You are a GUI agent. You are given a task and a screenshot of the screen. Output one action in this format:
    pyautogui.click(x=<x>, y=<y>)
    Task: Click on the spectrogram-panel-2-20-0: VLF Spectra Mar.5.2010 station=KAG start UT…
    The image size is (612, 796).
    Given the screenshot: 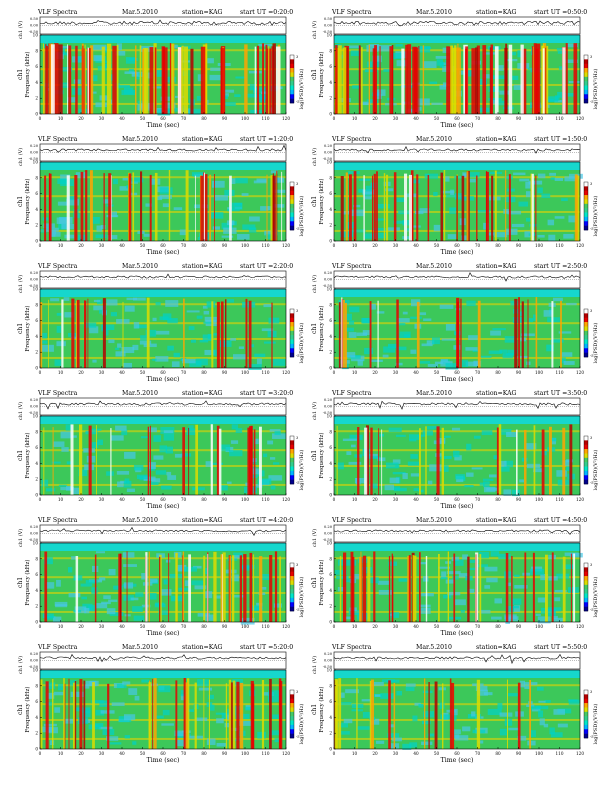 What is the action you would take?
    pyautogui.click(x=161, y=323)
    